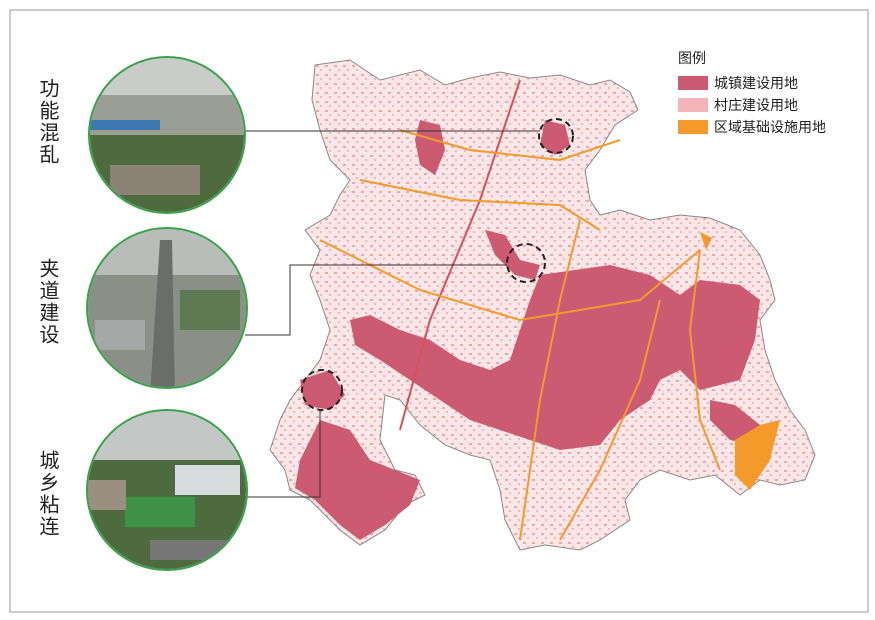  I want to click on legend-label: 村庄建设用地, so click(756, 106).